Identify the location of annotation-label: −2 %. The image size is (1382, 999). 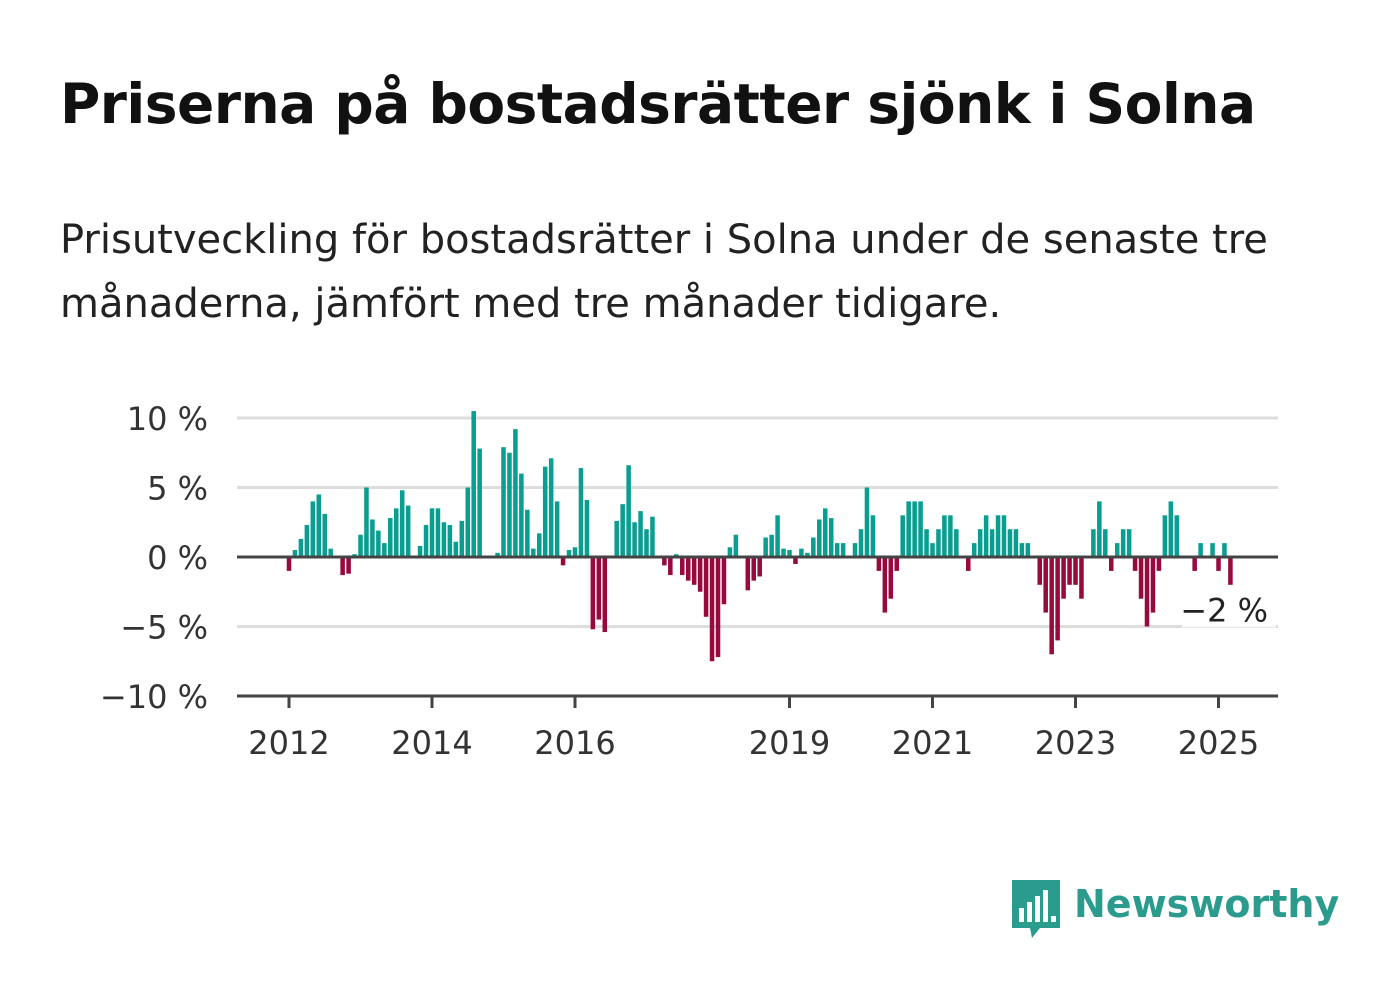
(1224, 610).